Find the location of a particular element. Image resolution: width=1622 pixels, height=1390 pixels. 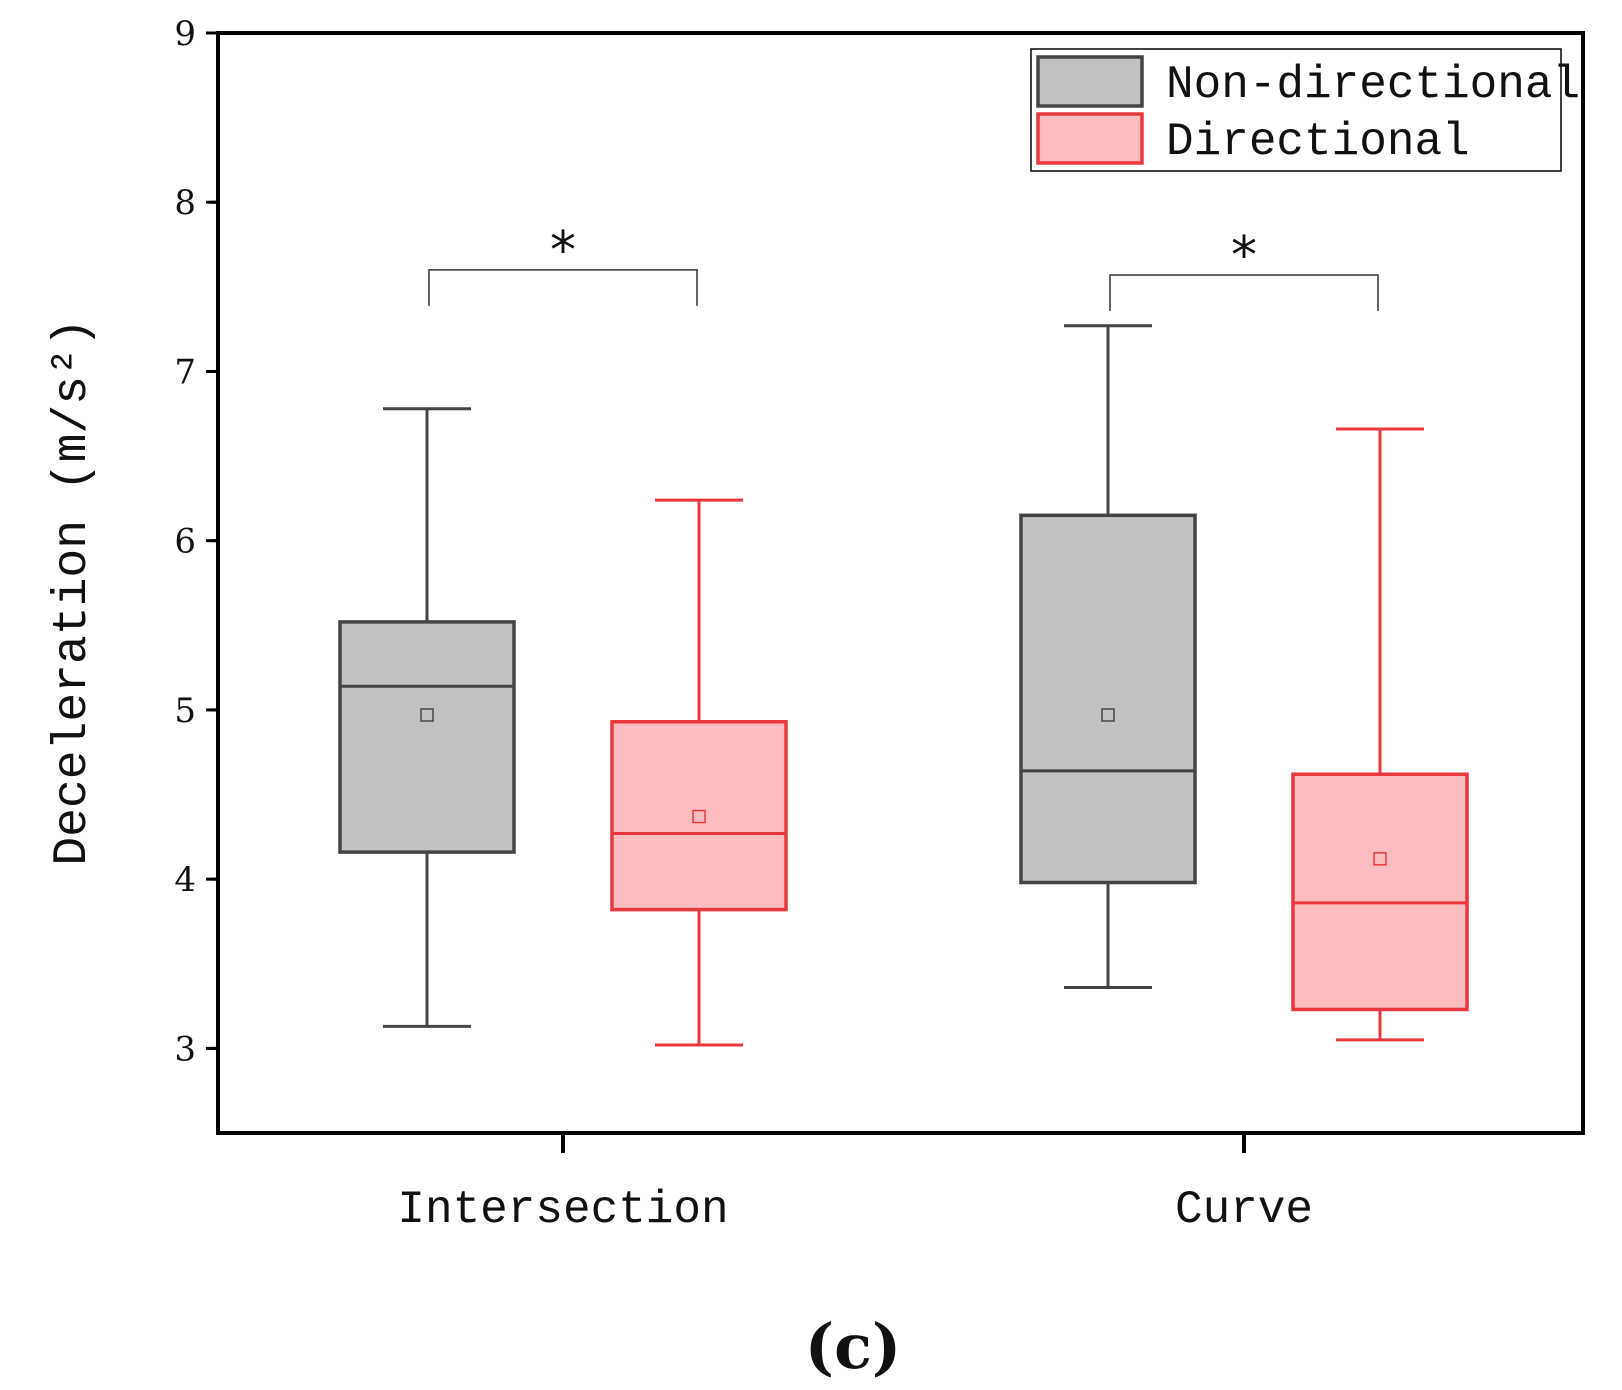

box-non-directional-curve is located at coordinates (1108, 656).